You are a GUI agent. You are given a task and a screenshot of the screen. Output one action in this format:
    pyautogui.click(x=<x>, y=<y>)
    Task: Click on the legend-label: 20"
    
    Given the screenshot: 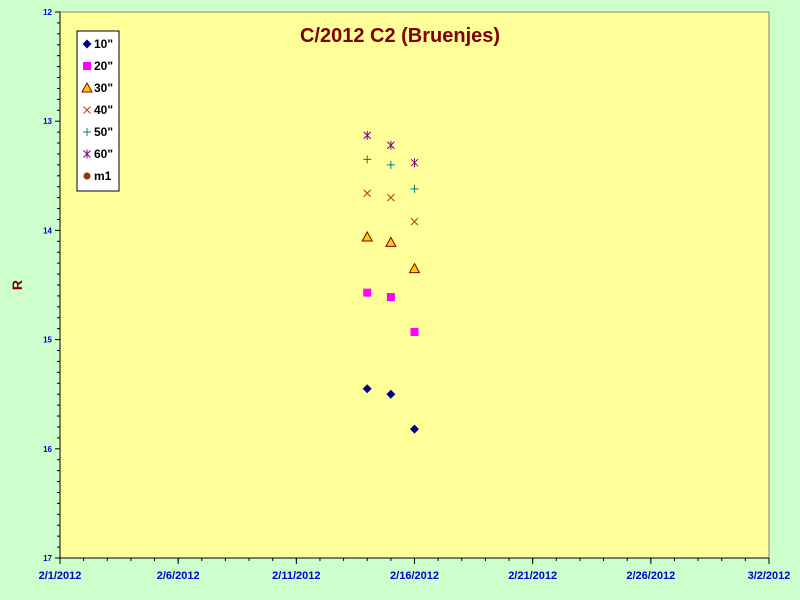 What is the action you would take?
    pyautogui.click(x=103, y=66)
    